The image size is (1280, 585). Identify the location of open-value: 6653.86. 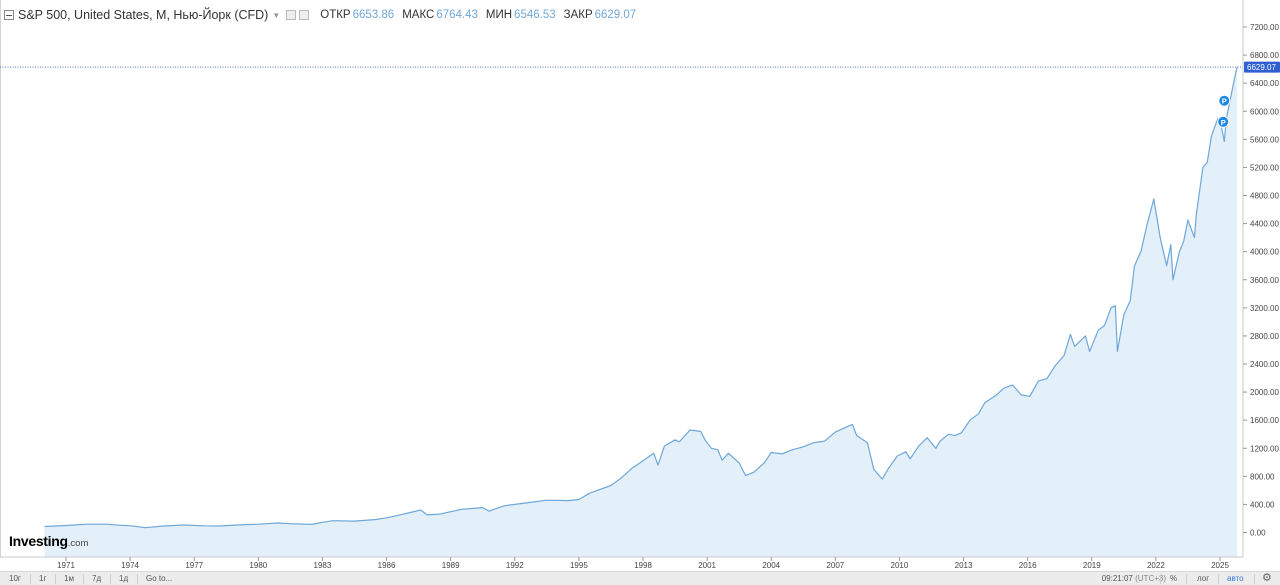
(373, 15).